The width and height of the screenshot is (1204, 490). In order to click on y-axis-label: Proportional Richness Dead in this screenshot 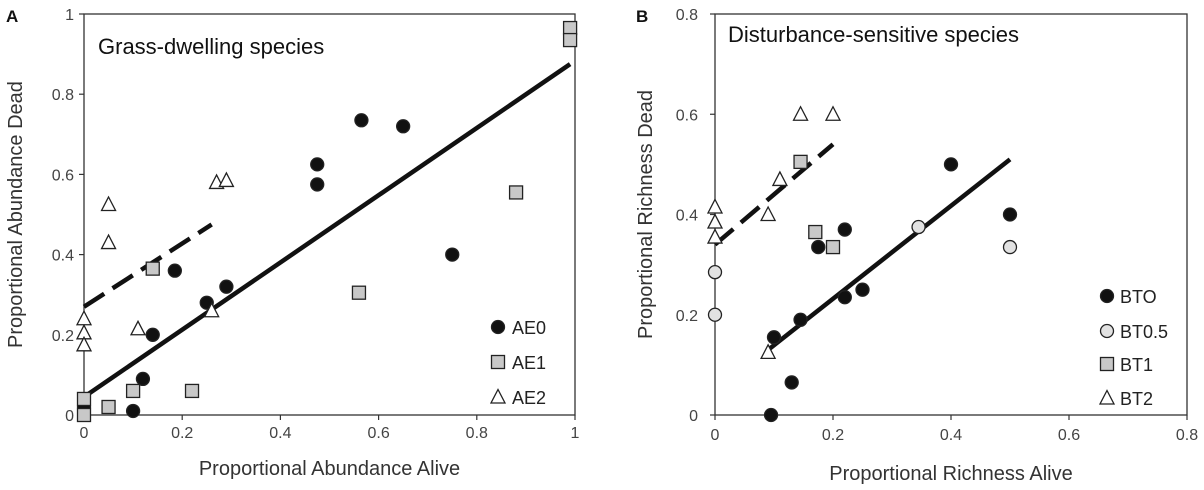, I will do `click(646, 214)`.